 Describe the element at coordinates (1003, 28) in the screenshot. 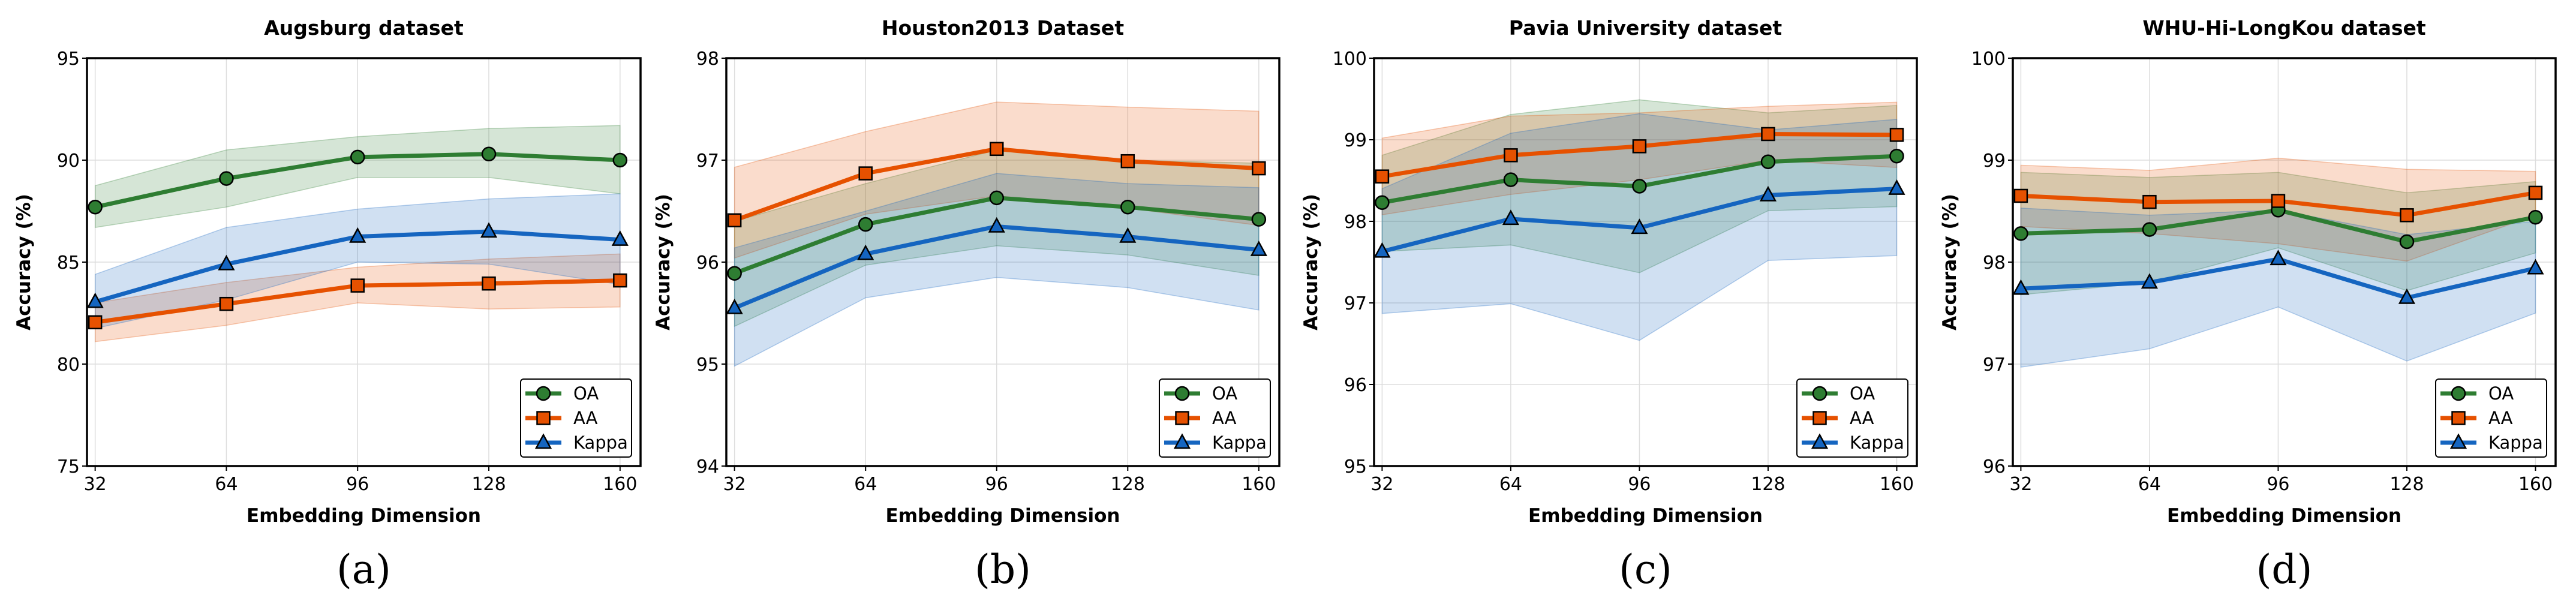

I see `chart-title: Houston2013 Dataset` at that location.